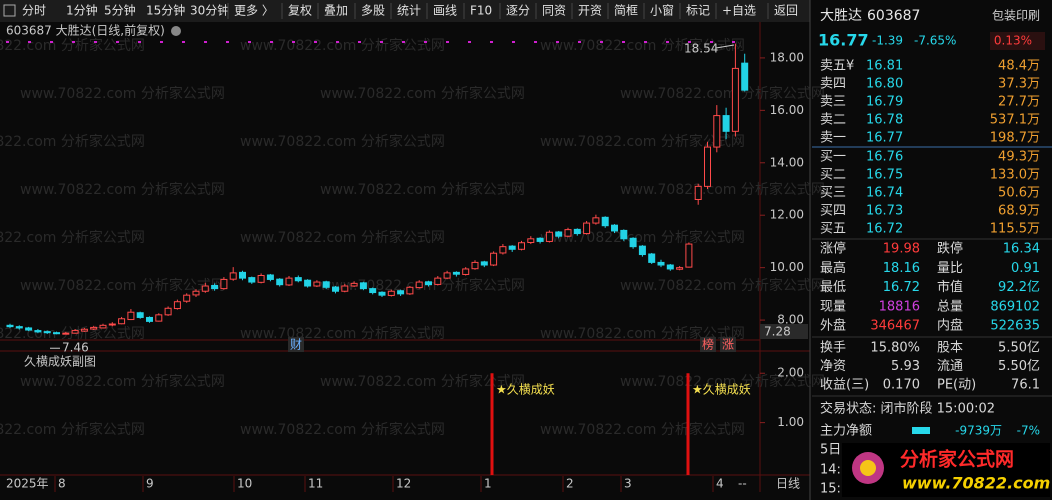  What do you see at coordinates (373, 11) in the screenshot?
I see `toolbar-button: 多股` at bounding box center [373, 11].